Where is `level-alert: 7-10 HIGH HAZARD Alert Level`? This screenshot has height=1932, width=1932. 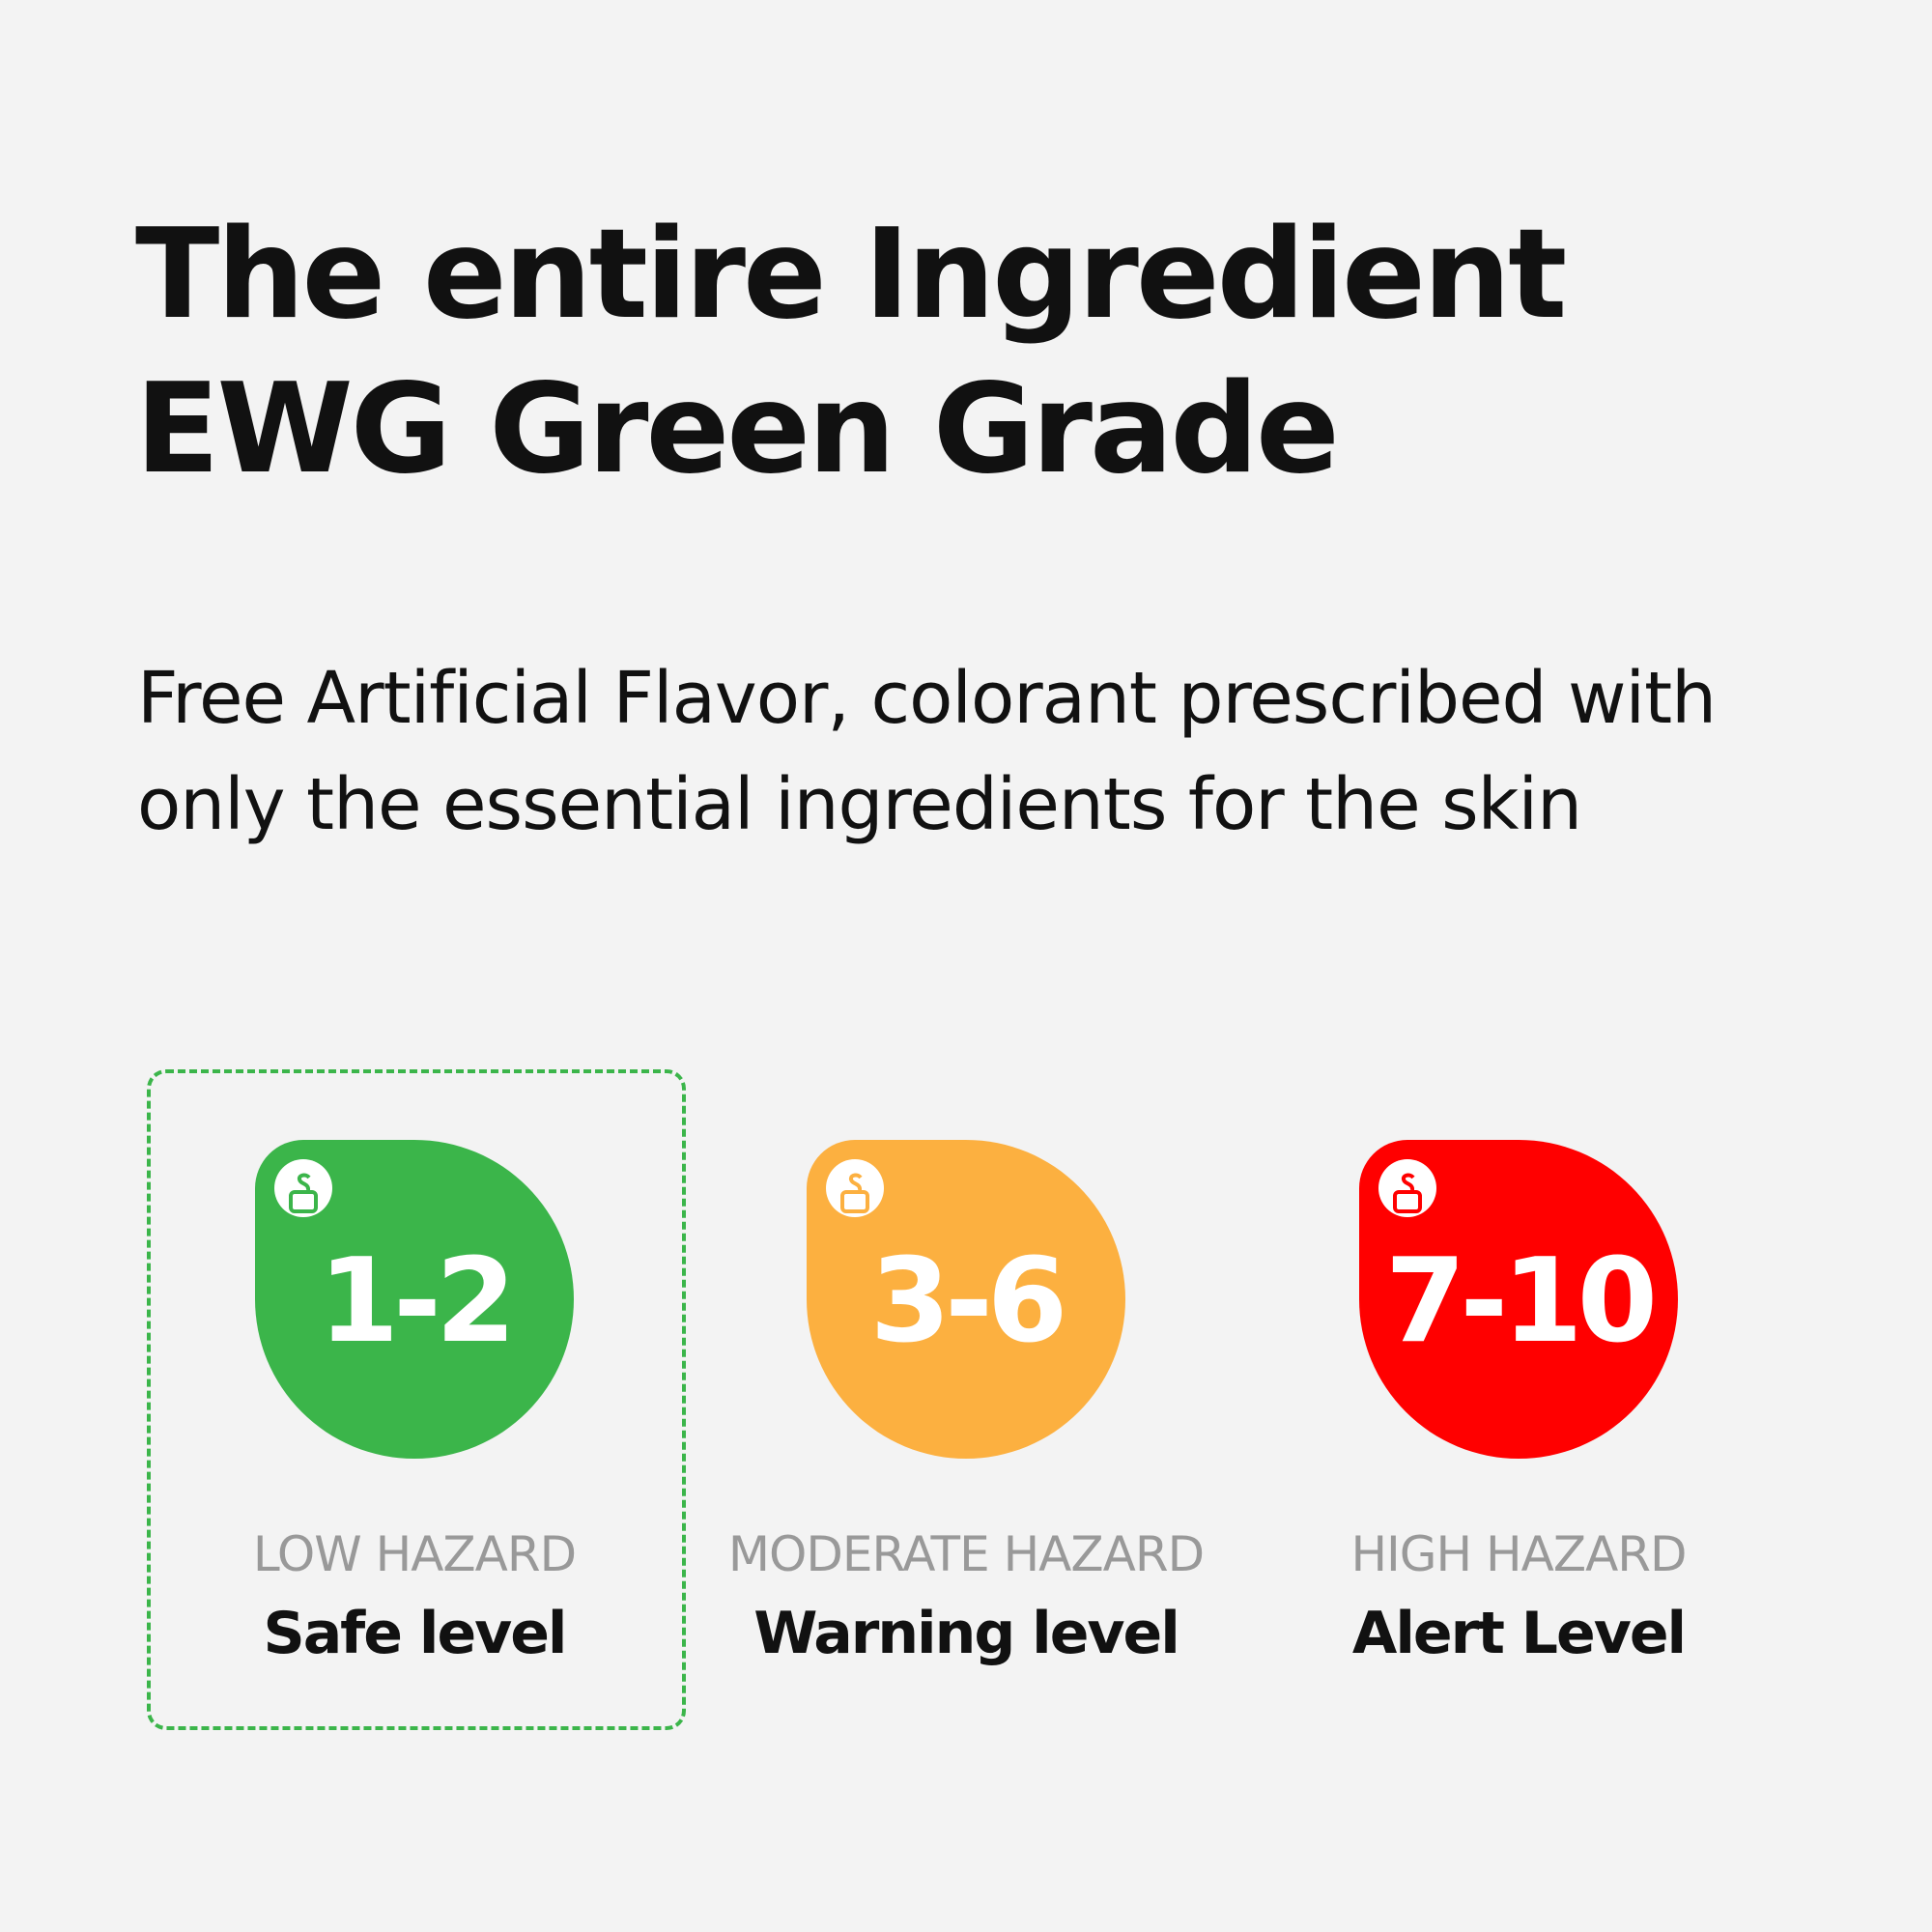
level-alert: 7-10 HIGH HAZARD Alert Level is located at coordinates (1518, 1403).